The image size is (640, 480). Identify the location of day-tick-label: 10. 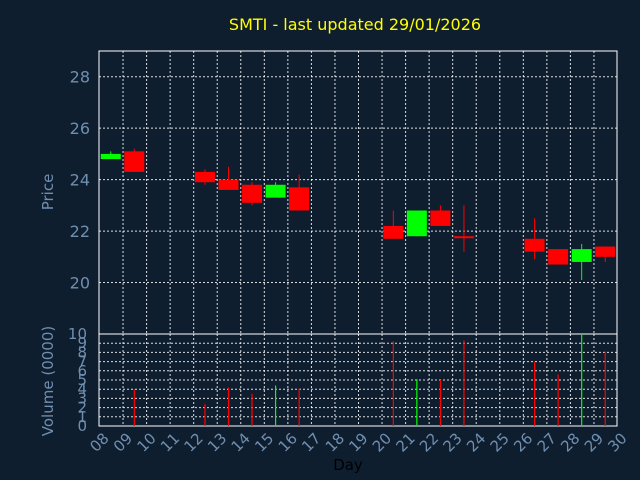
(146, 442).